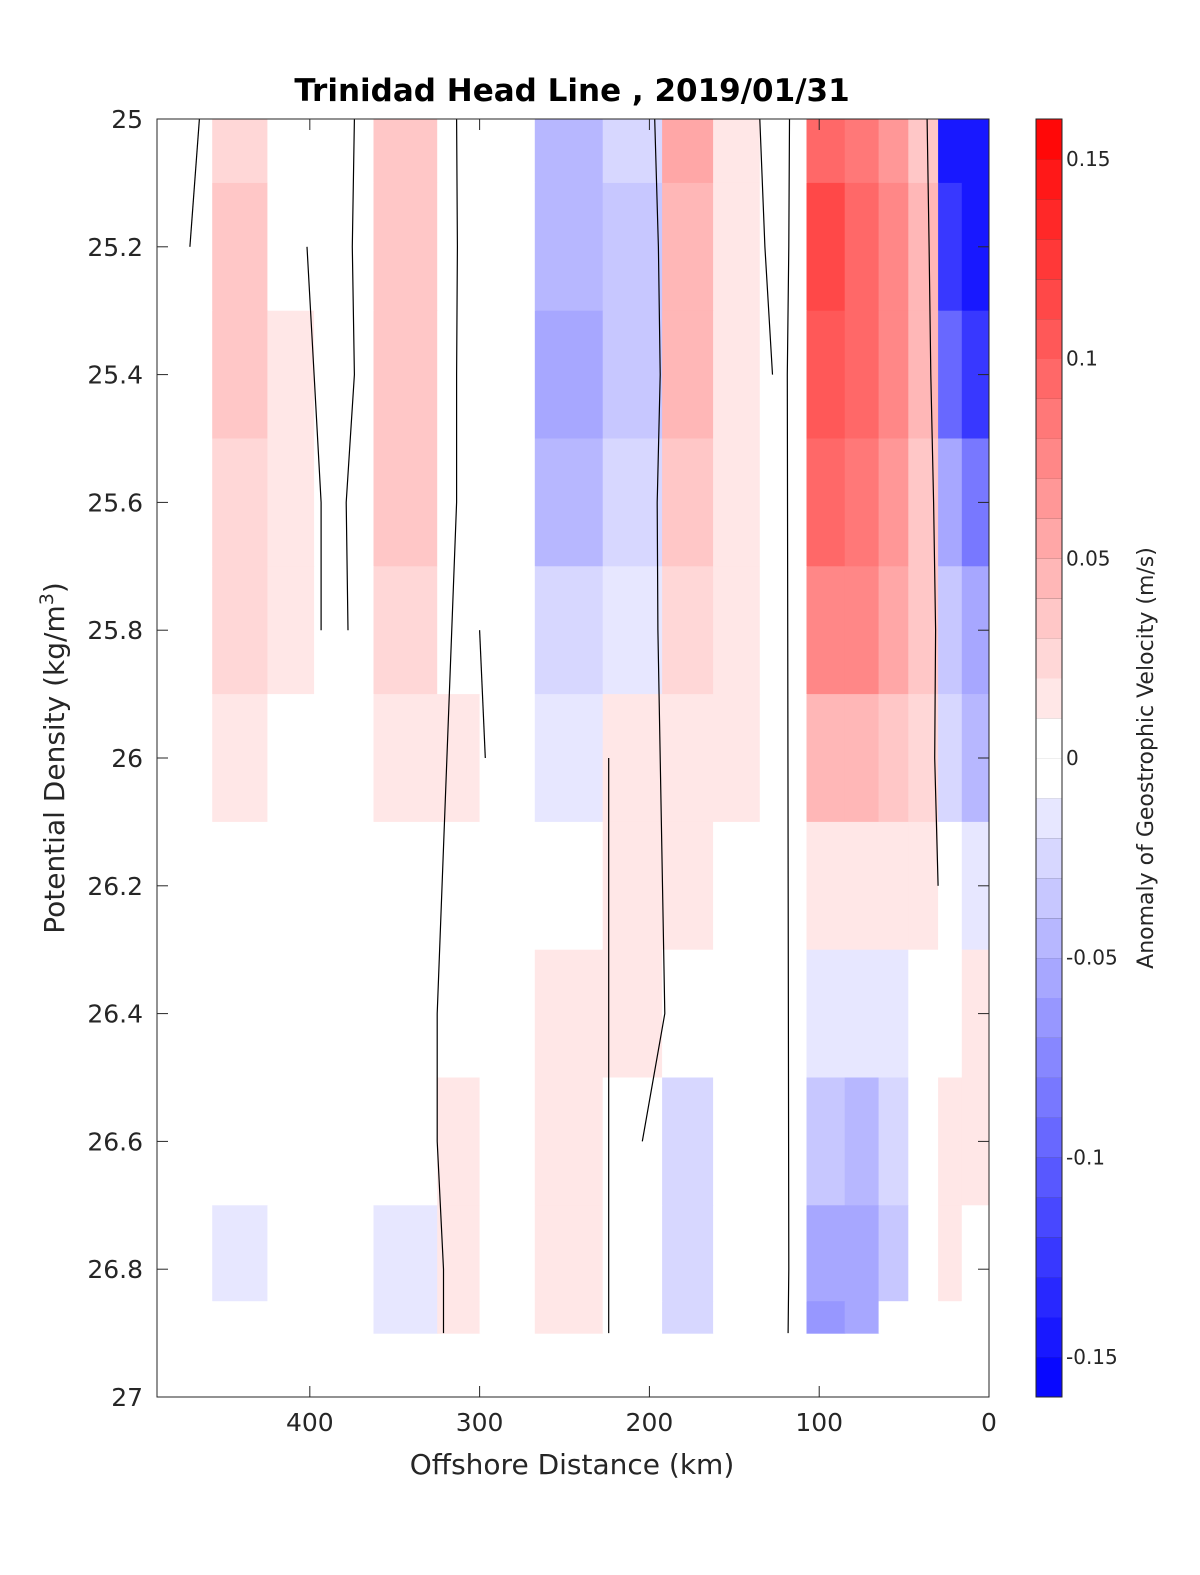 This screenshot has height=1575, width=1200. I want to click on y-tick-label: 26.8, so click(115, 1269).